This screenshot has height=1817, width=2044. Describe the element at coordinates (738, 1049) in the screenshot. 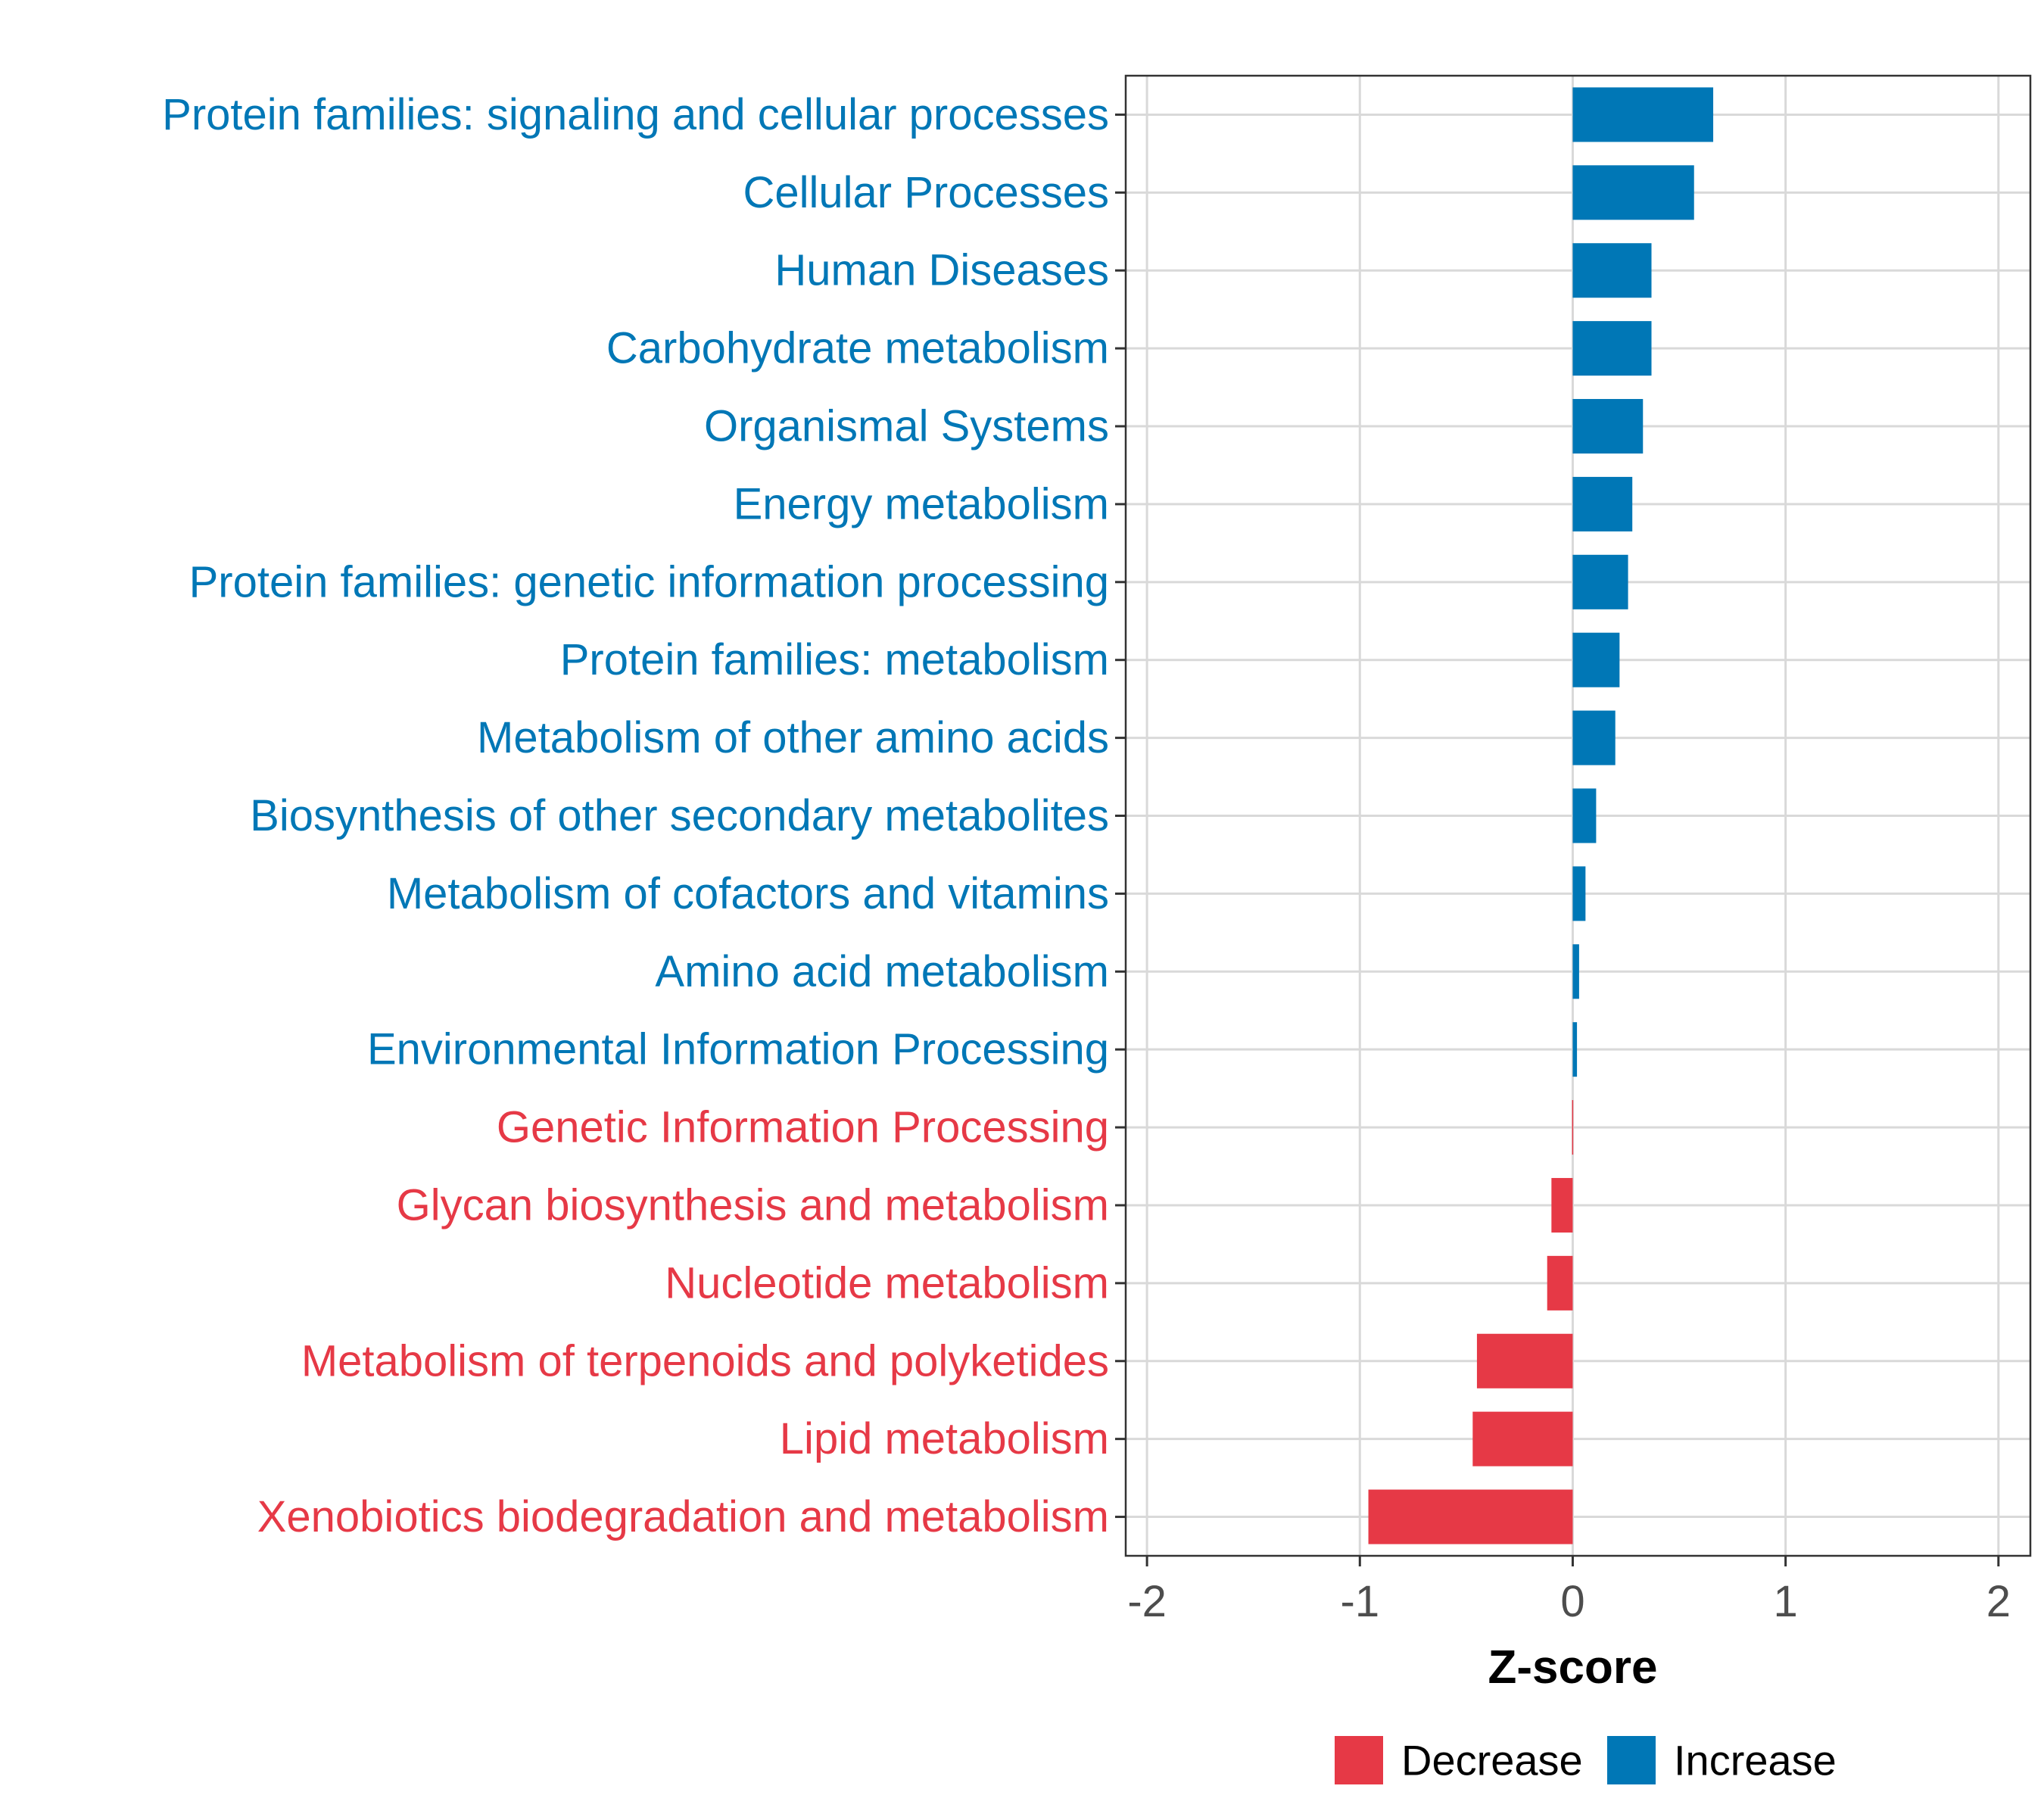

I see `y-tick-label: Environmental Information Processing` at that location.